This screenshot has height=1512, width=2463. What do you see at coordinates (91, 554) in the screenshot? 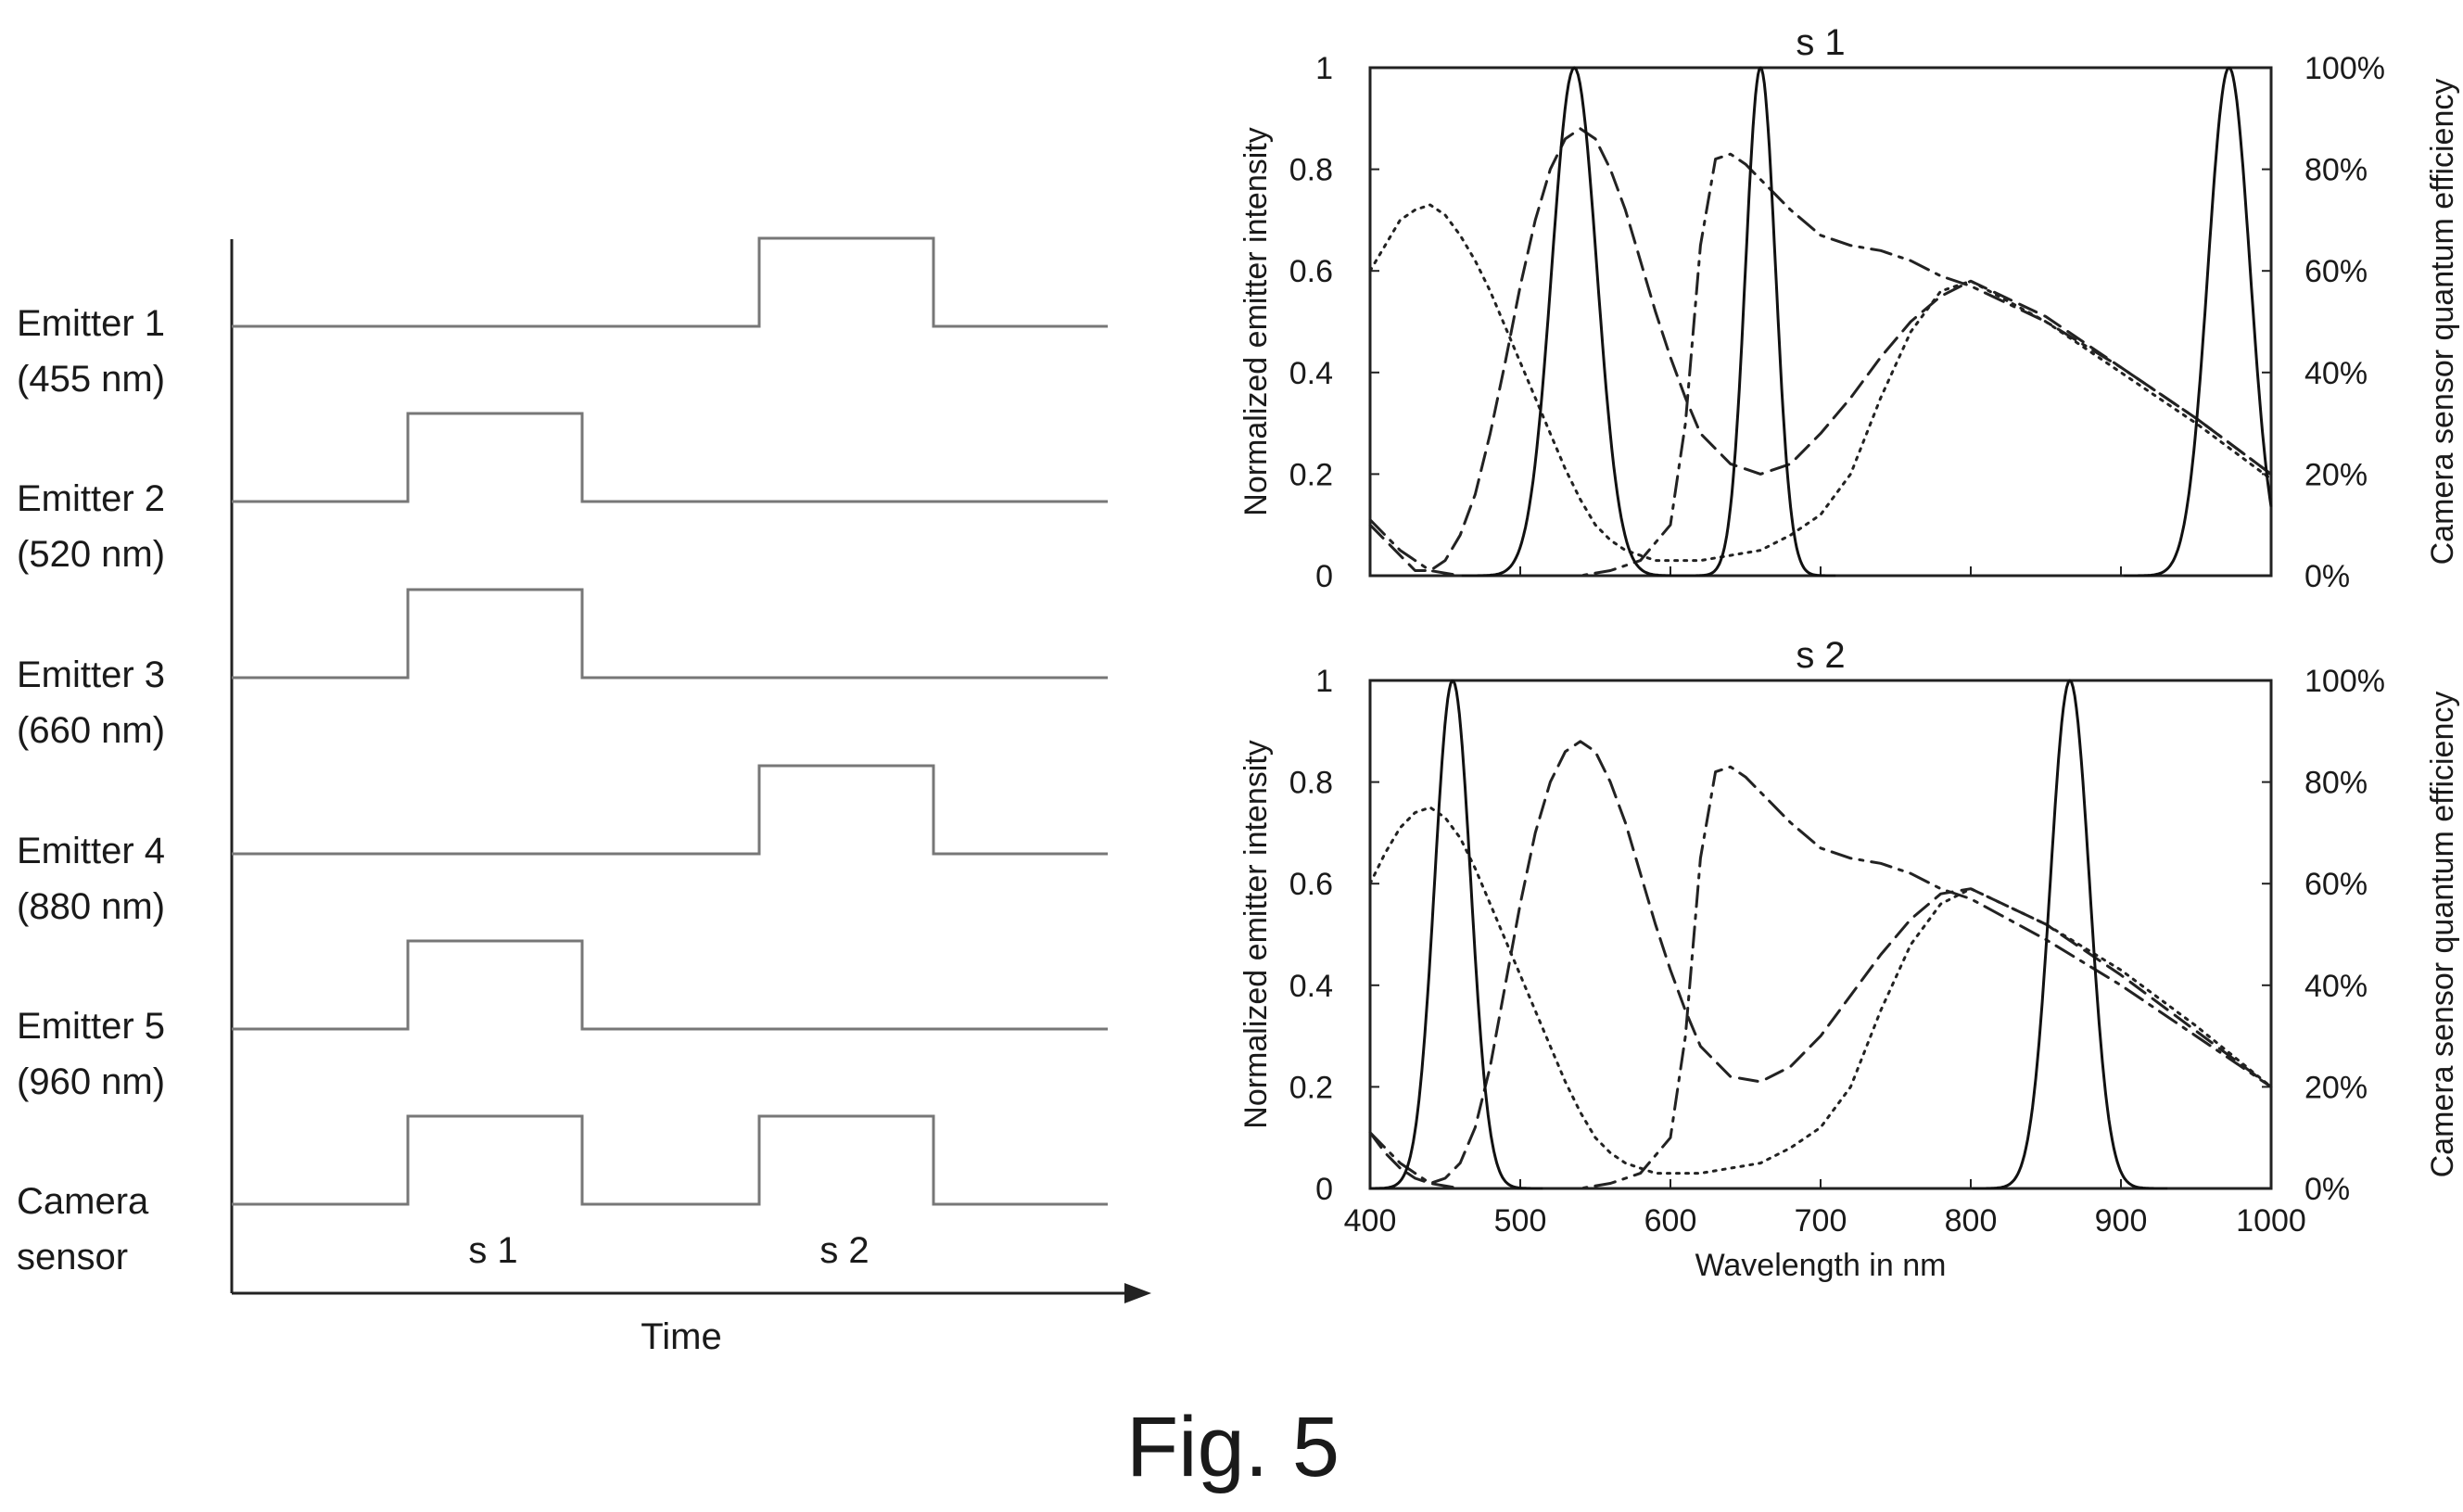
I see `row-label-line2: (520 nm)` at bounding box center [91, 554].